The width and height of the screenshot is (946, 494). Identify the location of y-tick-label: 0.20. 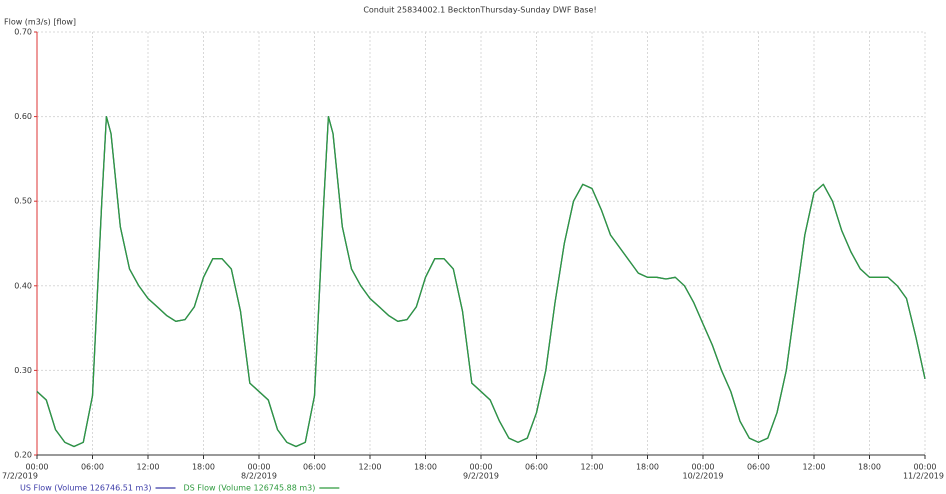
(23, 455).